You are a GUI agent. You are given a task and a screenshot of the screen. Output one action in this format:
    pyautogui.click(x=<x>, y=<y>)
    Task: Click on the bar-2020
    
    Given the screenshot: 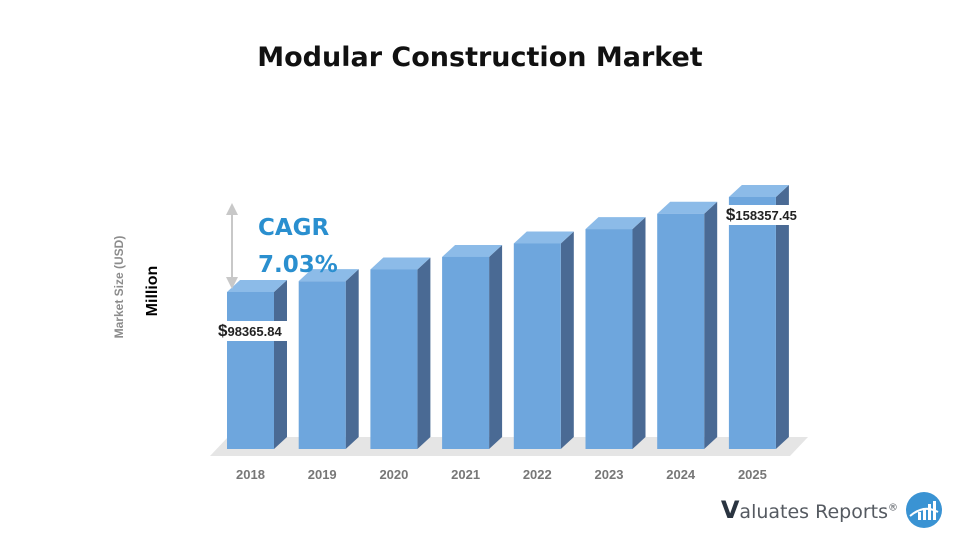 What is the action you would take?
    pyautogui.click(x=400, y=353)
    